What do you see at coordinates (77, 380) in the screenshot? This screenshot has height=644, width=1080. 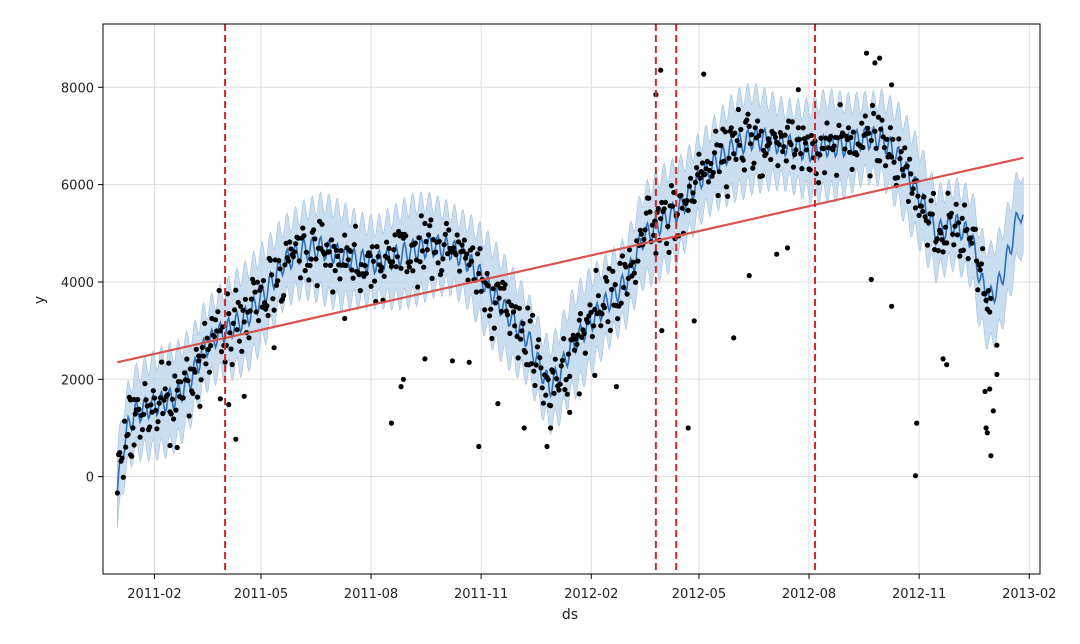 I see `y-tick-label: 2000` at bounding box center [77, 380].